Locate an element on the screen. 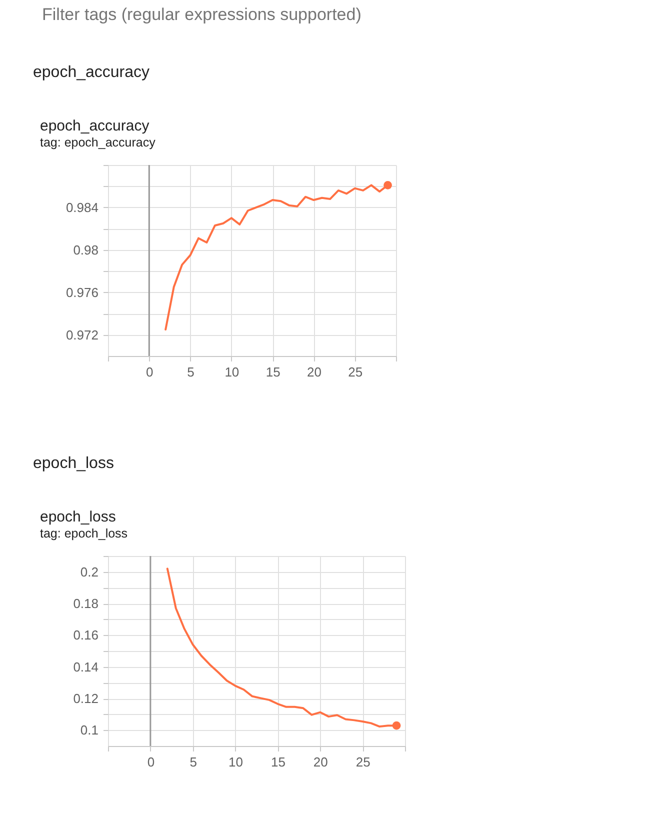 This screenshot has height=818, width=650. y-tick-label: 0.984 is located at coordinates (82, 207).